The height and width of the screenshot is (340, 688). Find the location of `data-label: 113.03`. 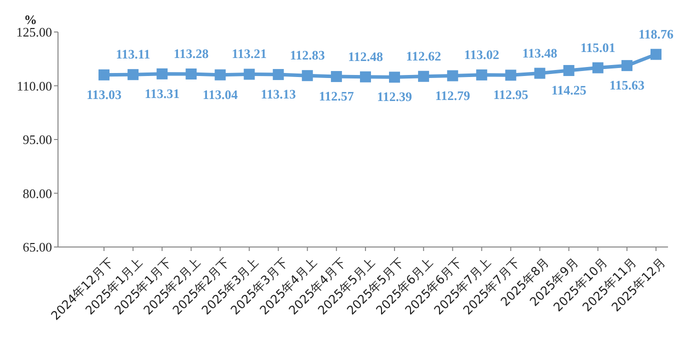

data-label: 113.03 is located at coordinates (104, 94).